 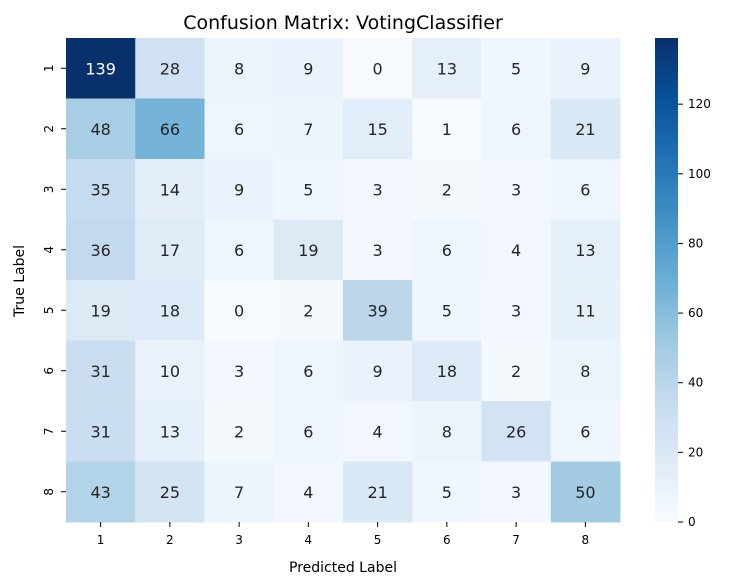 I want to click on cell-value-label: 31, so click(x=100, y=431).